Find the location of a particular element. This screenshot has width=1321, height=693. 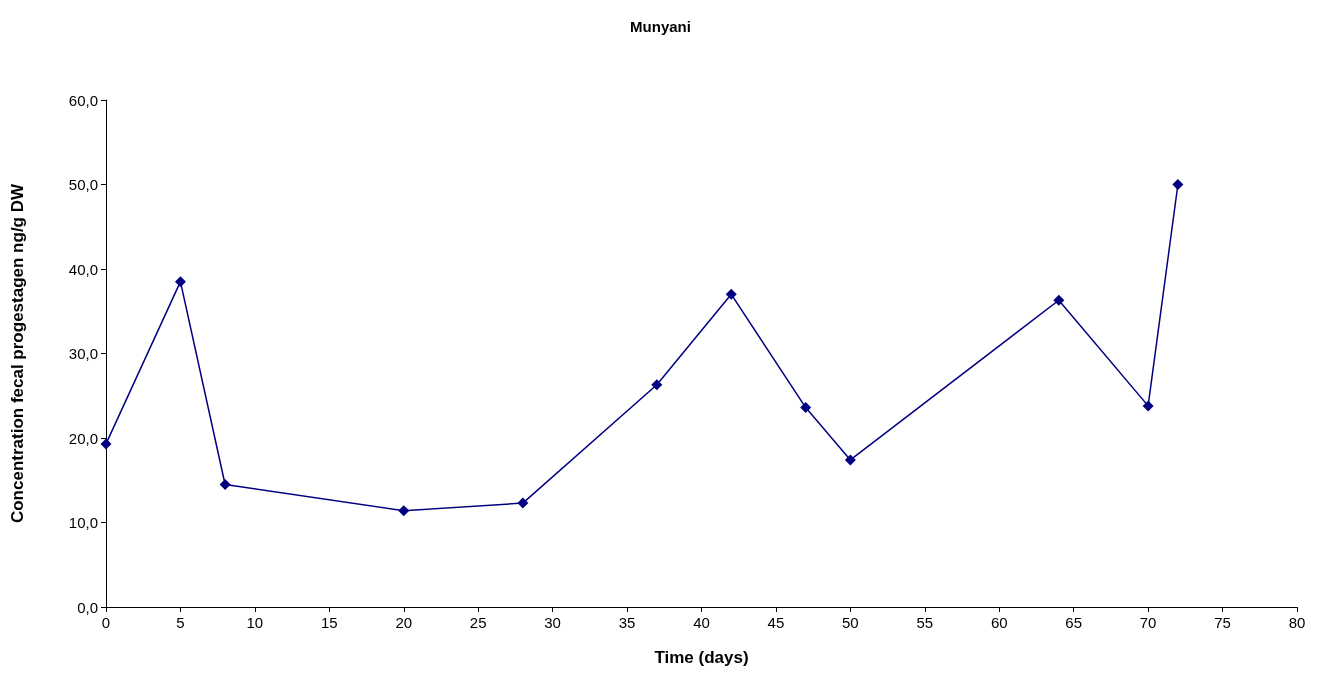

x-tick-label: 80 is located at coordinates (1297, 622).